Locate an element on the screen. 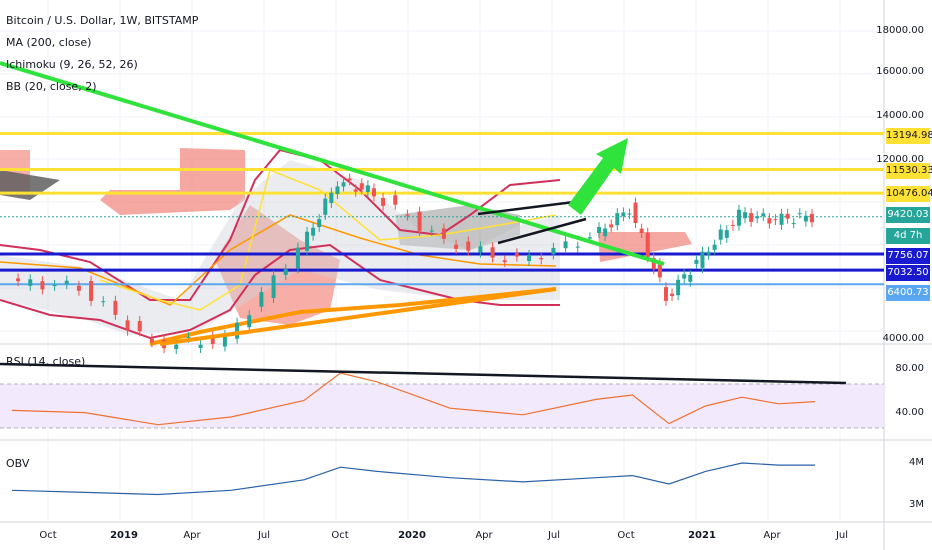 The width and height of the screenshot is (932, 550). obv-tick-label: 4M is located at coordinates (916, 462).